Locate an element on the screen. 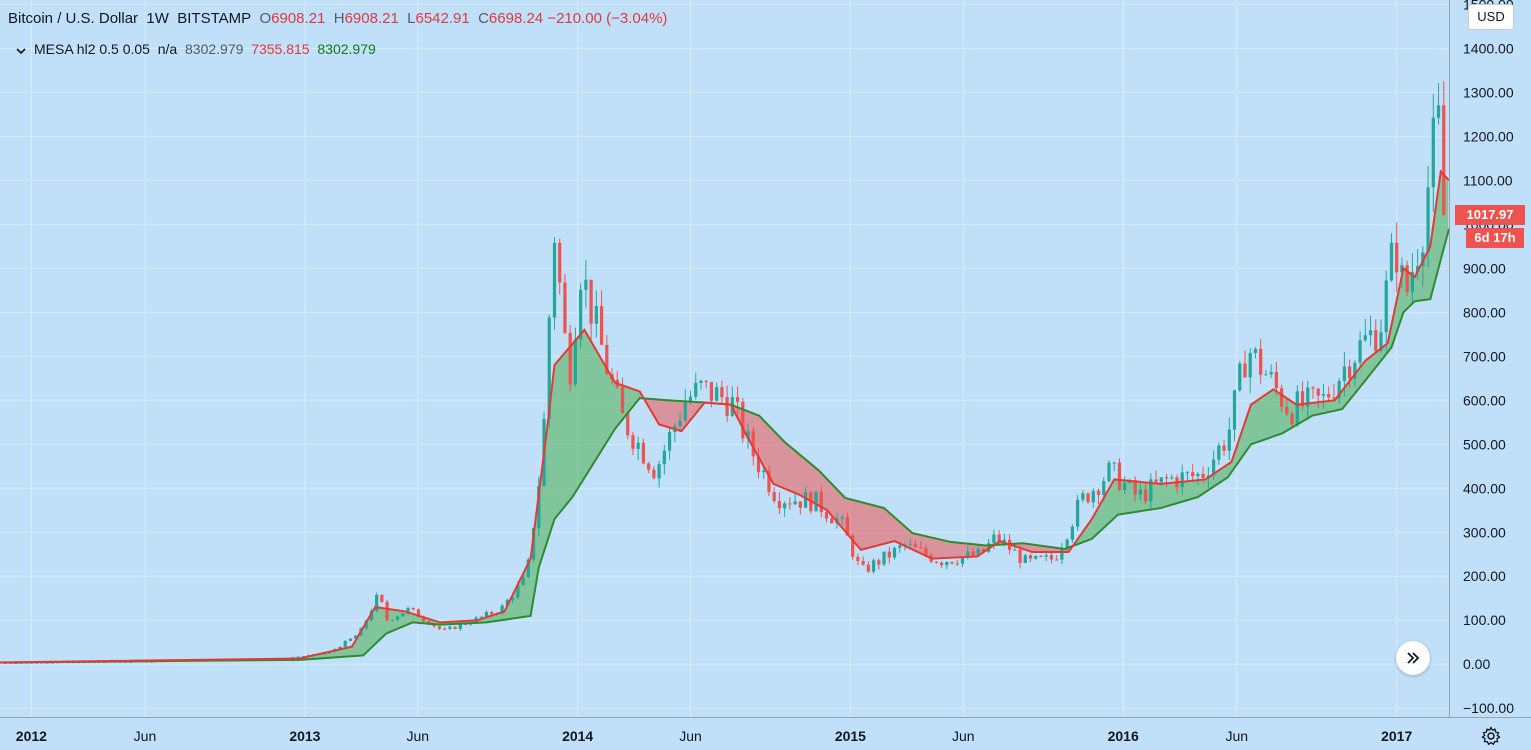 This screenshot has width=1531, height=750. interval-label: 1W is located at coordinates (157, 18).